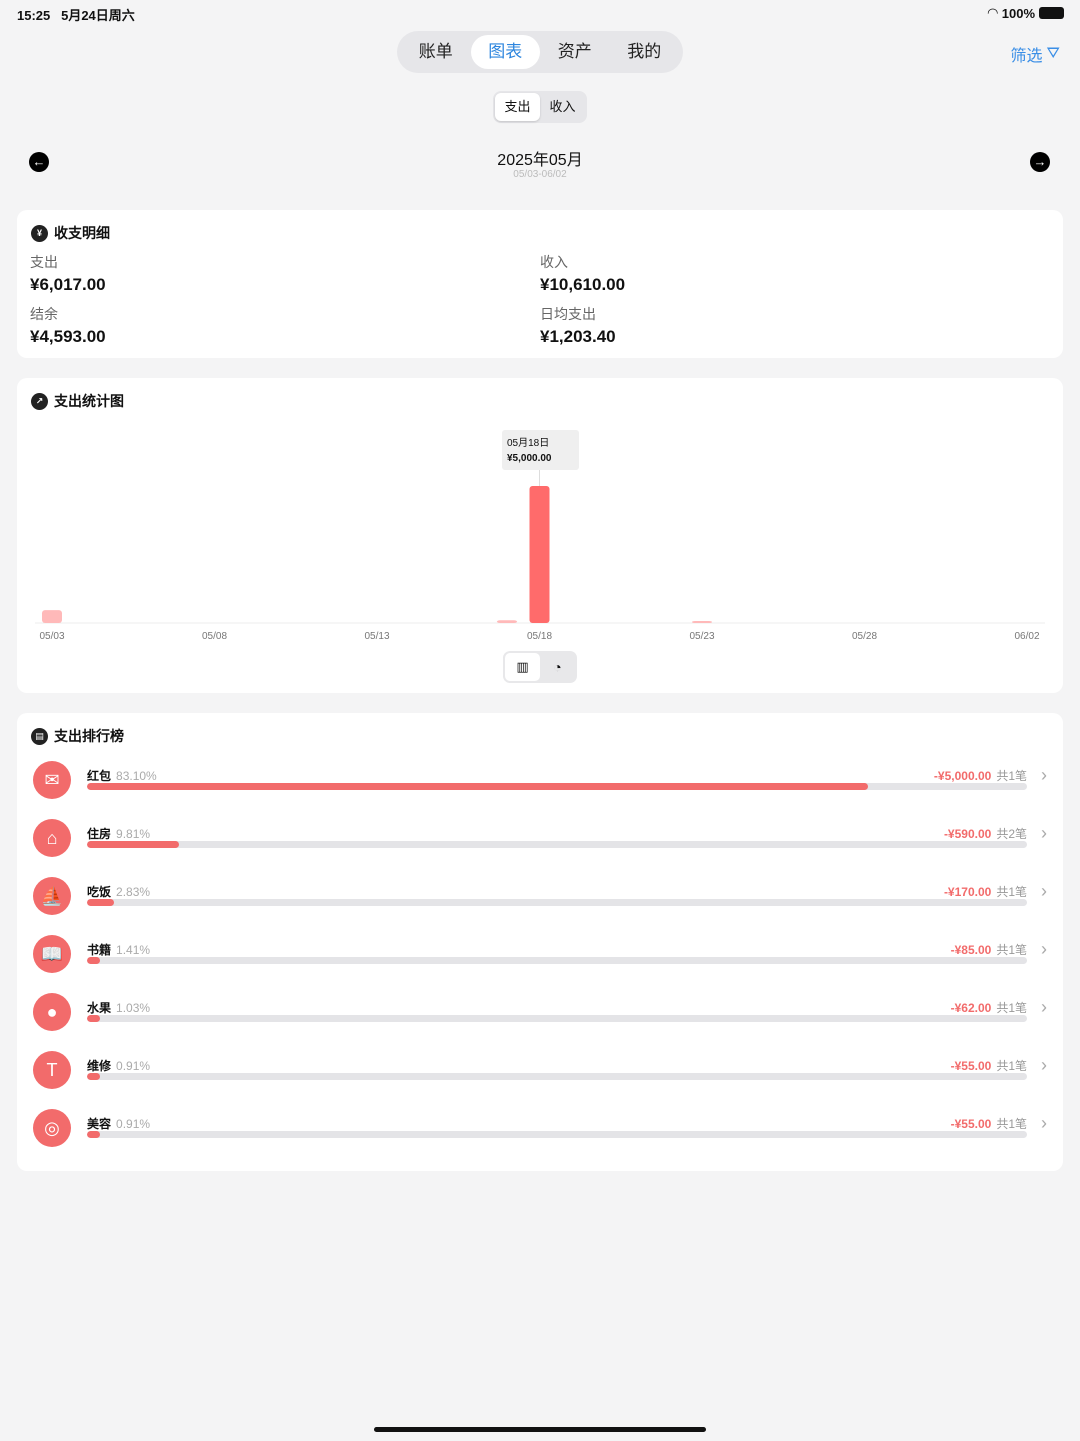 This screenshot has width=1080, height=1441. What do you see at coordinates (376, 636) in the screenshot?
I see `x-tick-label: 05/13` at bounding box center [376, 636].